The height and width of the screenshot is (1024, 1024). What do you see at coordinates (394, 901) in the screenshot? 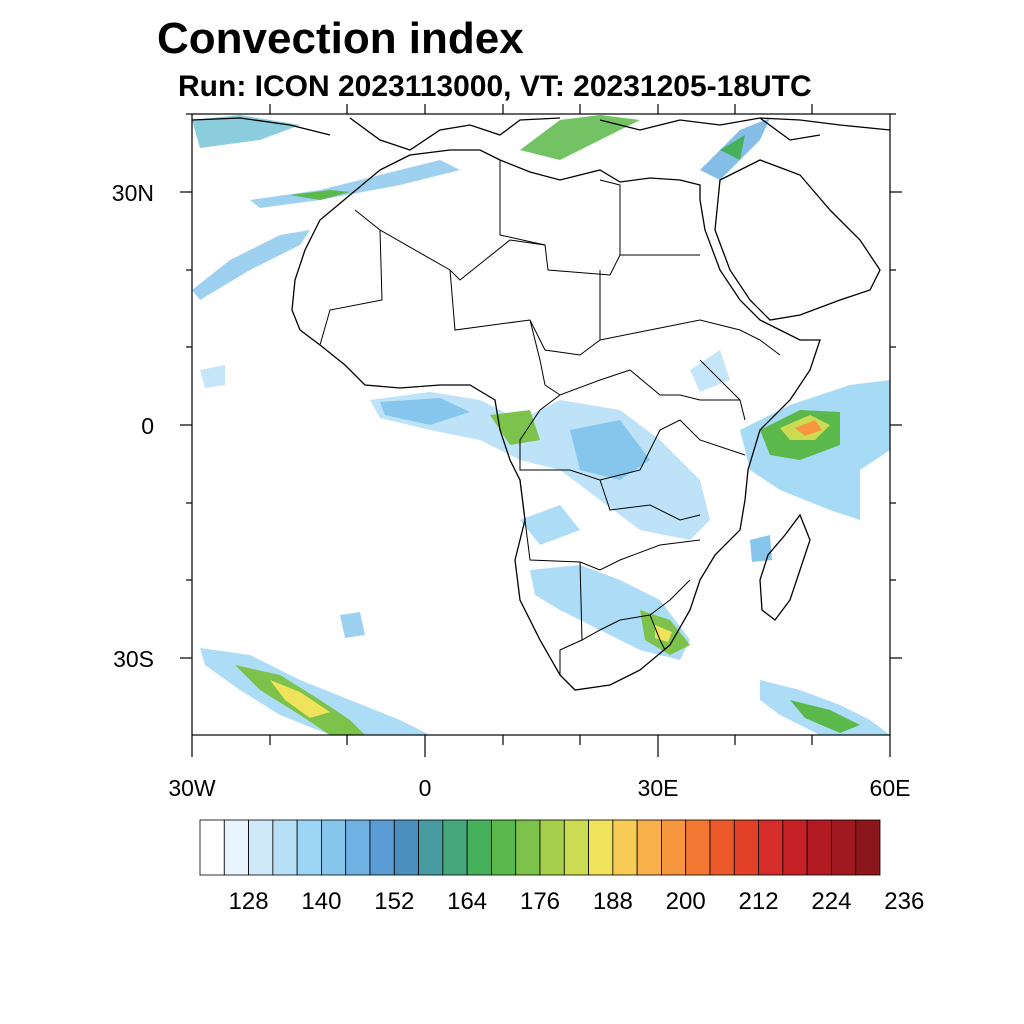
I see `colorbar-label: 152` at bounding box center [394, 901].